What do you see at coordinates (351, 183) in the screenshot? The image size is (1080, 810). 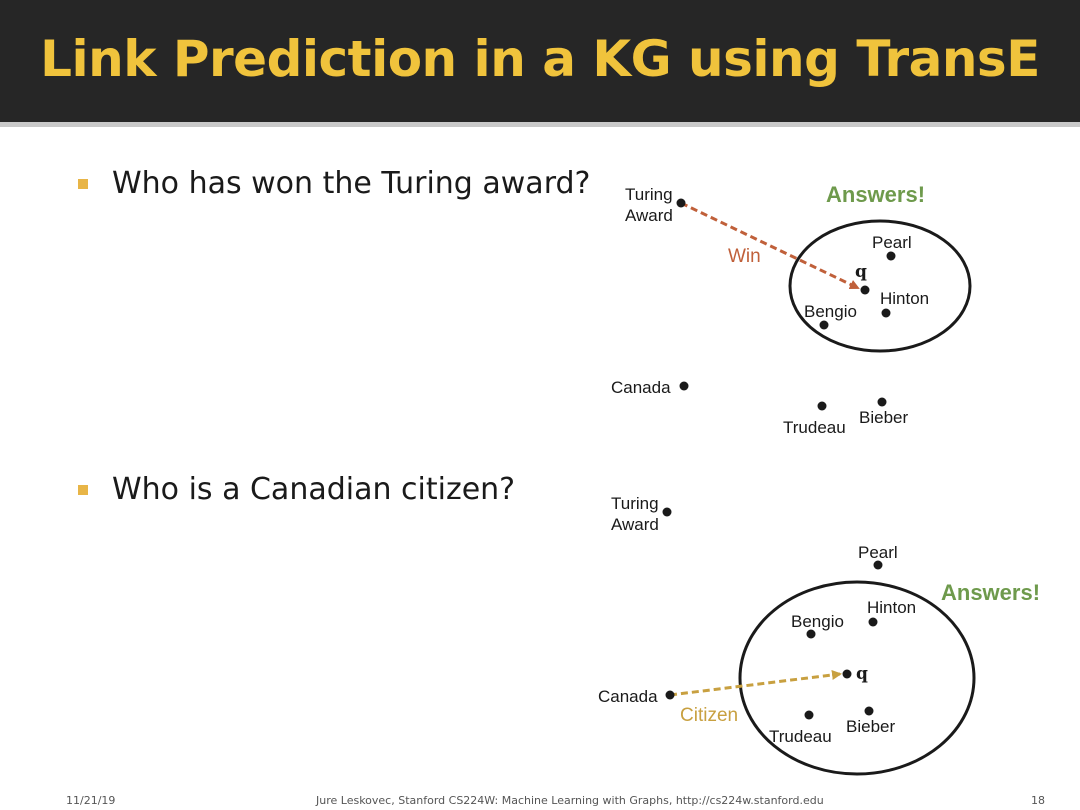 I see `bullet-text: Who has won the Turing award?` at bounding box center [351, 183].